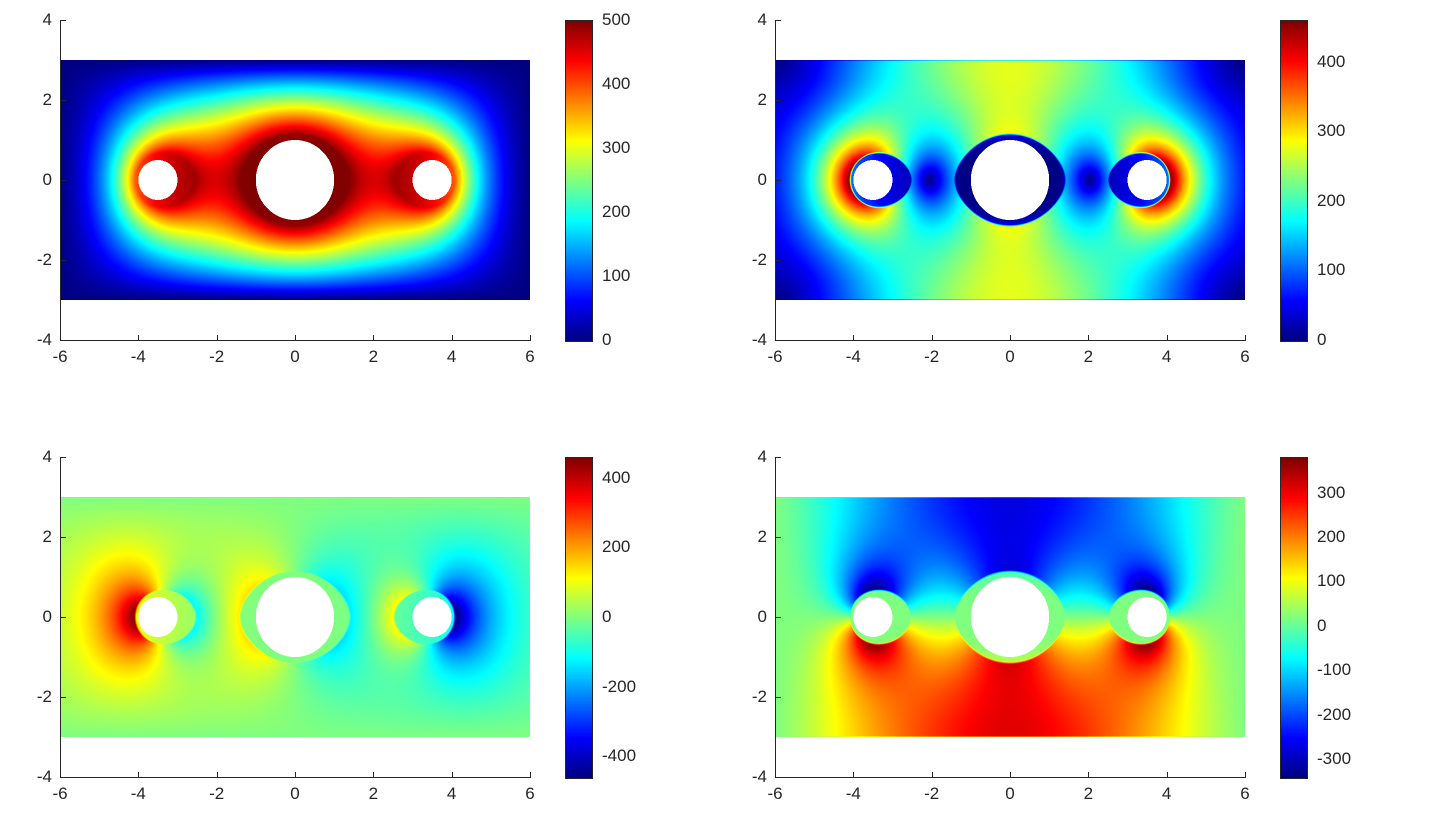 Image resolution: width=1430 pixels, height=819 pixels. Describe the element at coordinates (1294, 181) in the screenshot. I see `colorbar-gradient-magnitude` at that location.